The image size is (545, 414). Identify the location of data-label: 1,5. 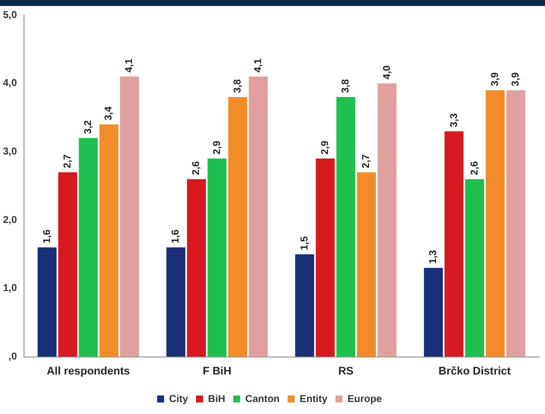
(304, 243).